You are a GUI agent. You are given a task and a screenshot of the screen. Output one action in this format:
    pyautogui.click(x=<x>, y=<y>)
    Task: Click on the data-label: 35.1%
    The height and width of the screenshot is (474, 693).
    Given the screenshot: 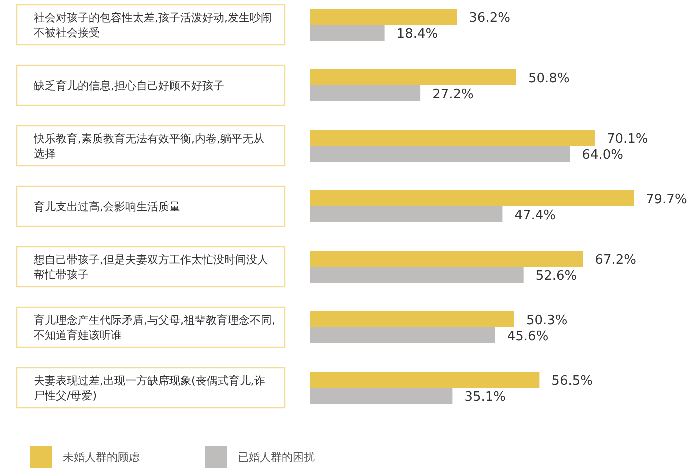 What is the action you would take?
    pyautogui.click(x=485, y=397)
    